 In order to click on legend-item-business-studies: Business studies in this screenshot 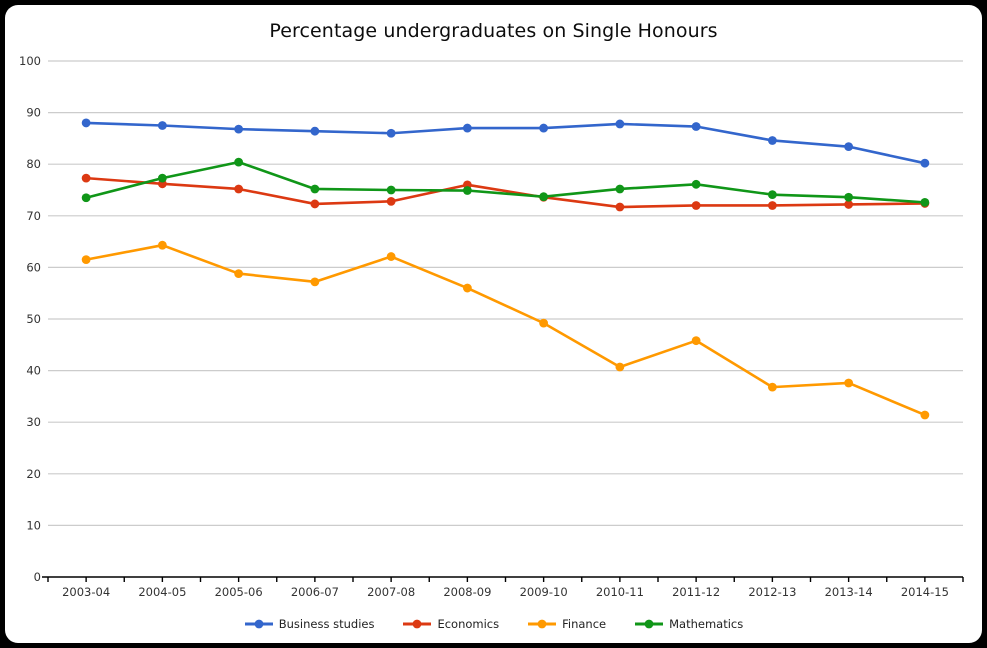, I will do `click(309, 624)`.